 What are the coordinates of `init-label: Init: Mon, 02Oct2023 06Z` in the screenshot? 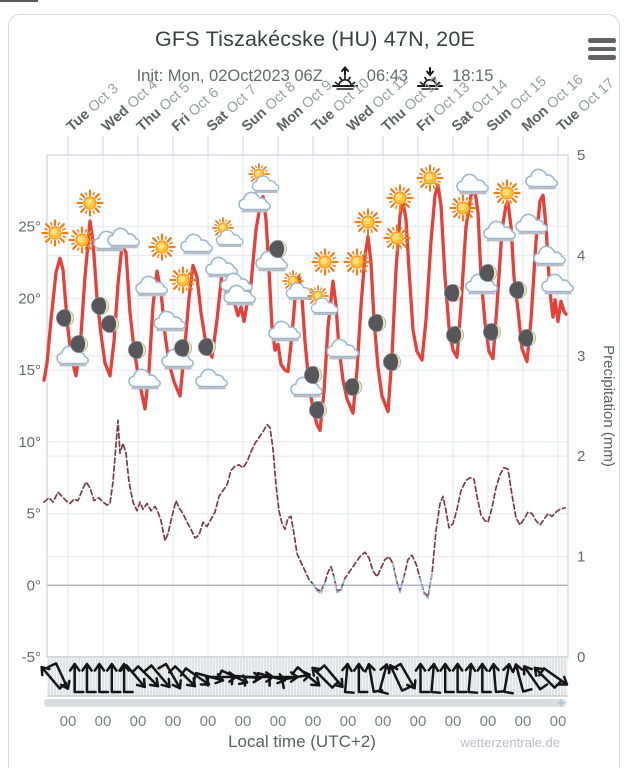 It's located at (229, 75).